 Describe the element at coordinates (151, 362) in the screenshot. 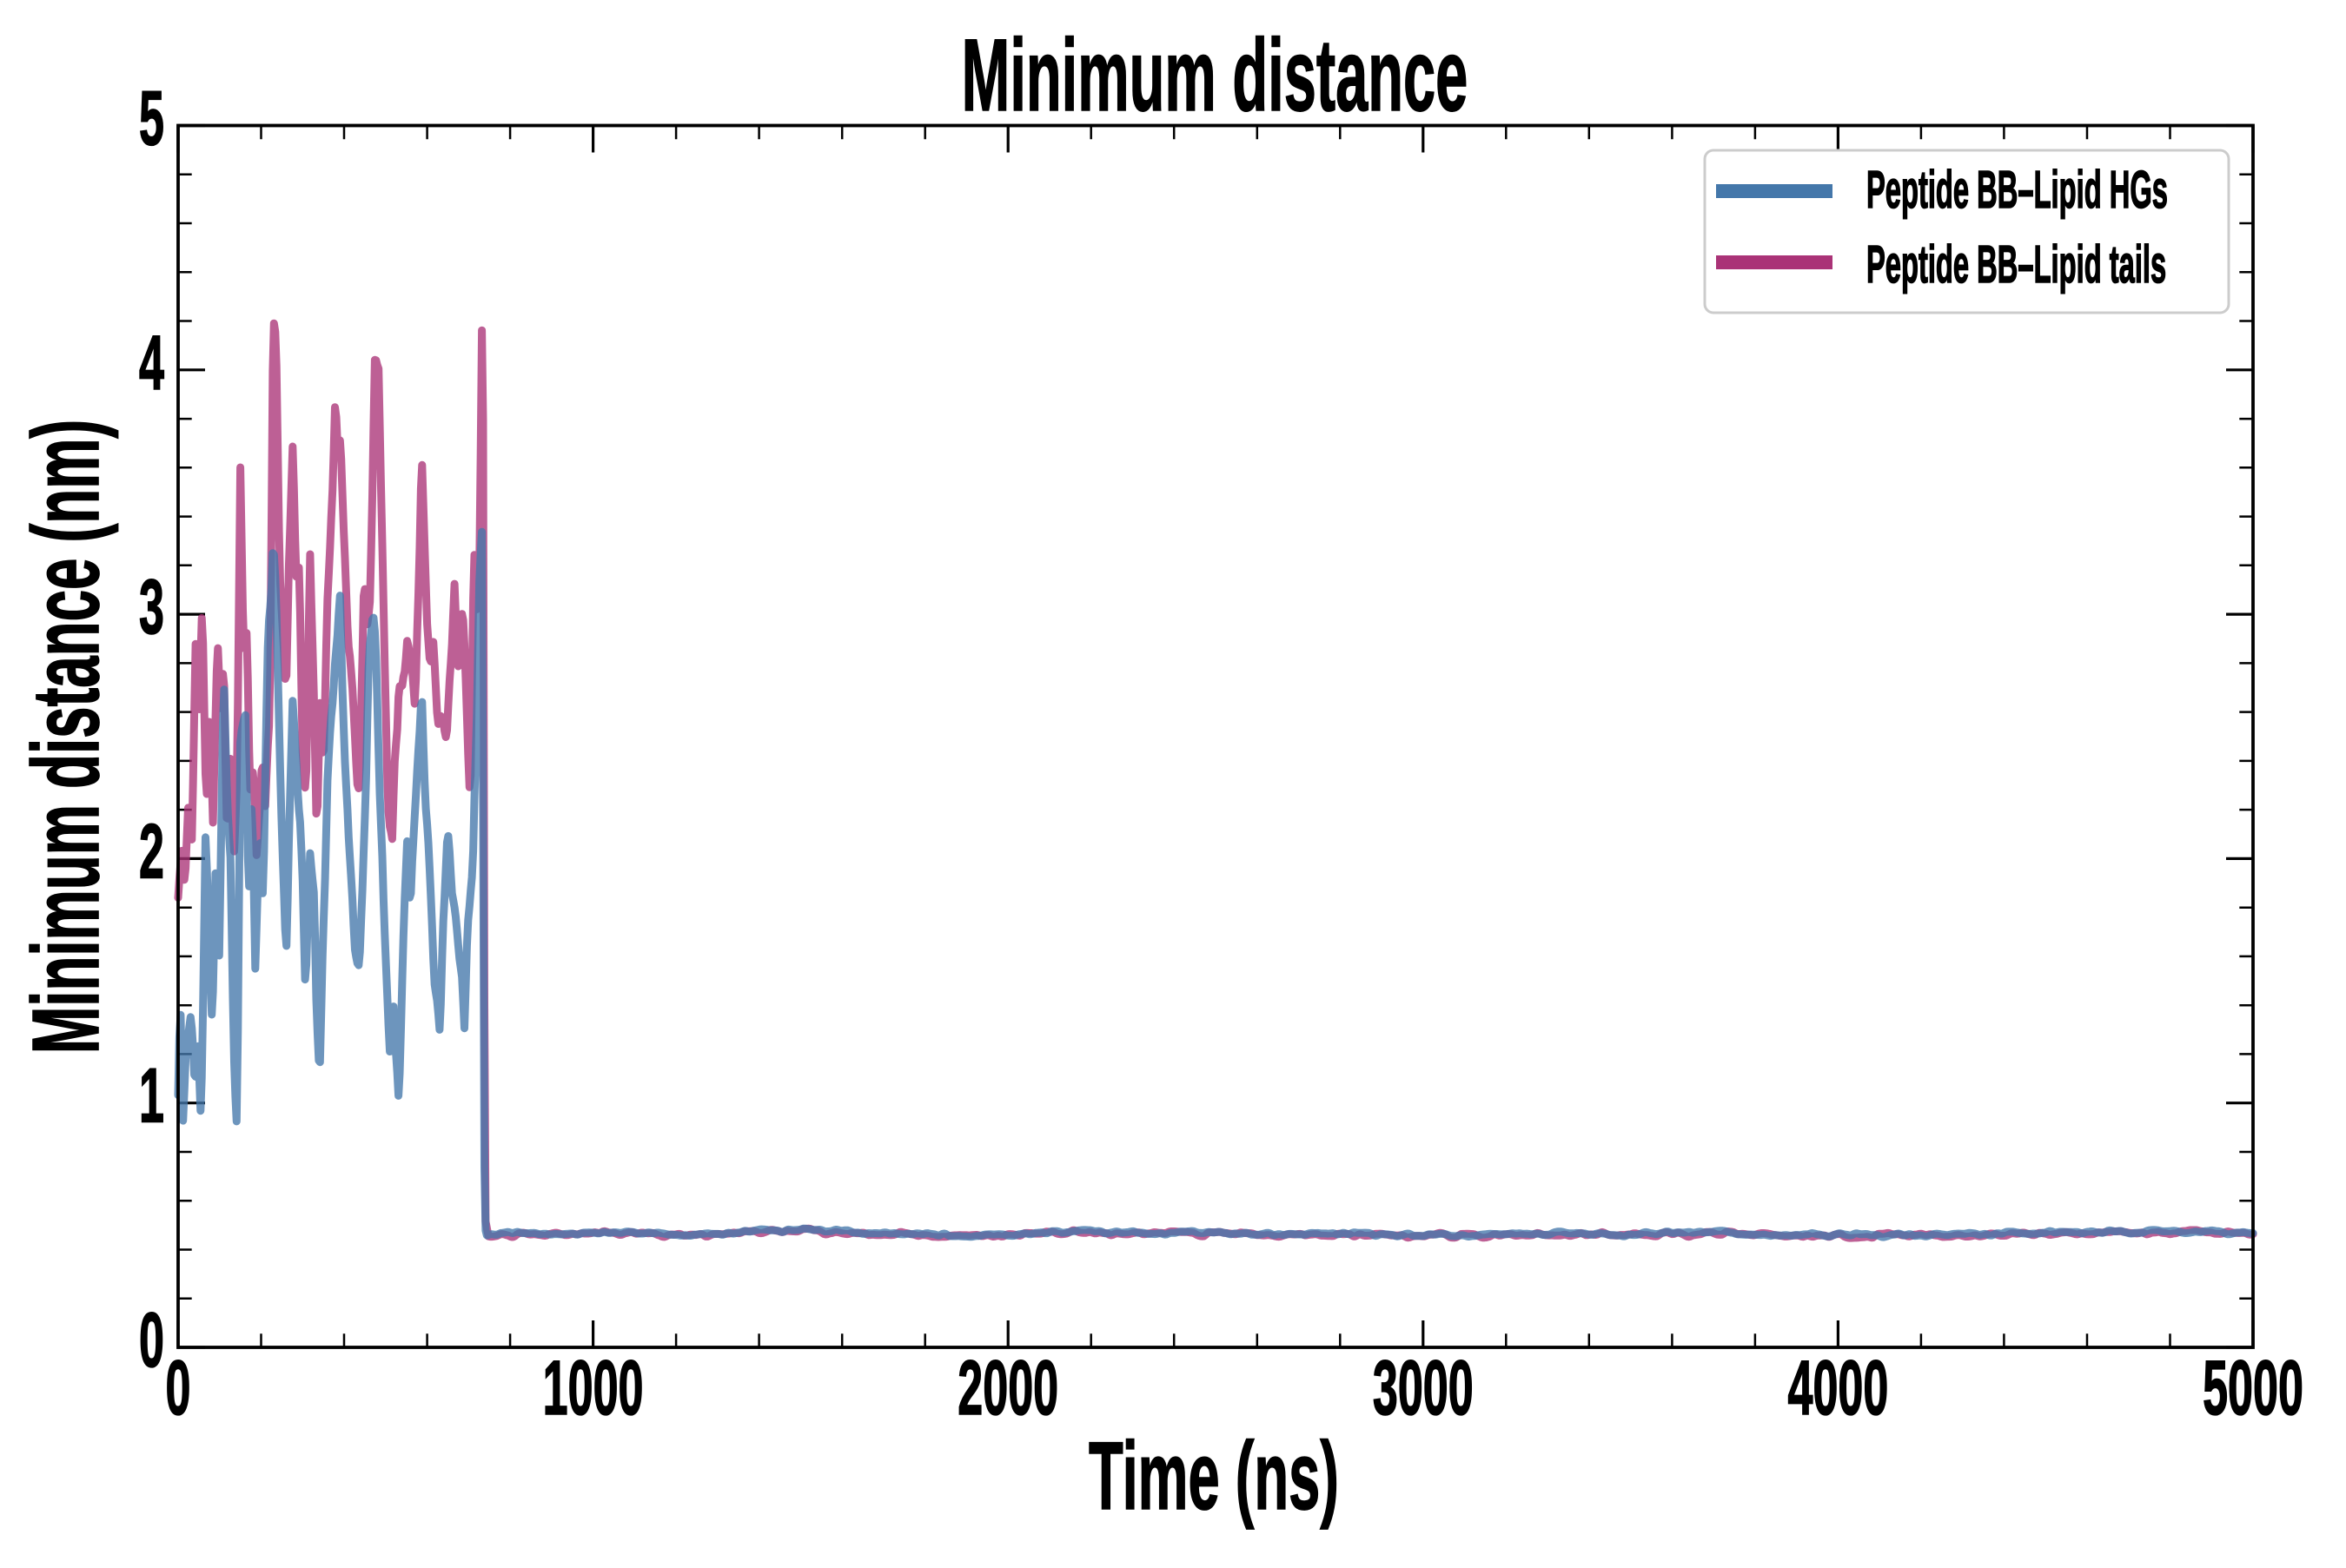

I see `svg-text: 4` at that location.